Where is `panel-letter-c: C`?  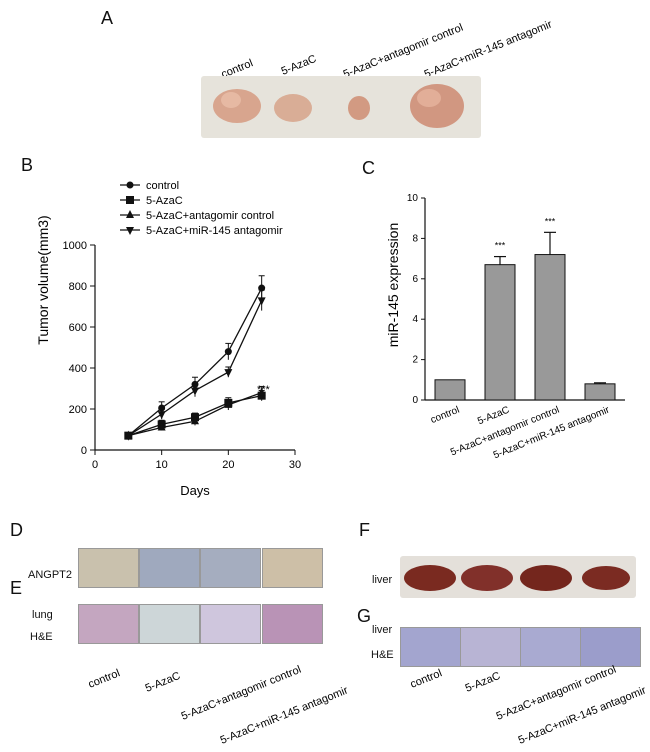
panel-letter-c: C is located at coordinates (368, 168).